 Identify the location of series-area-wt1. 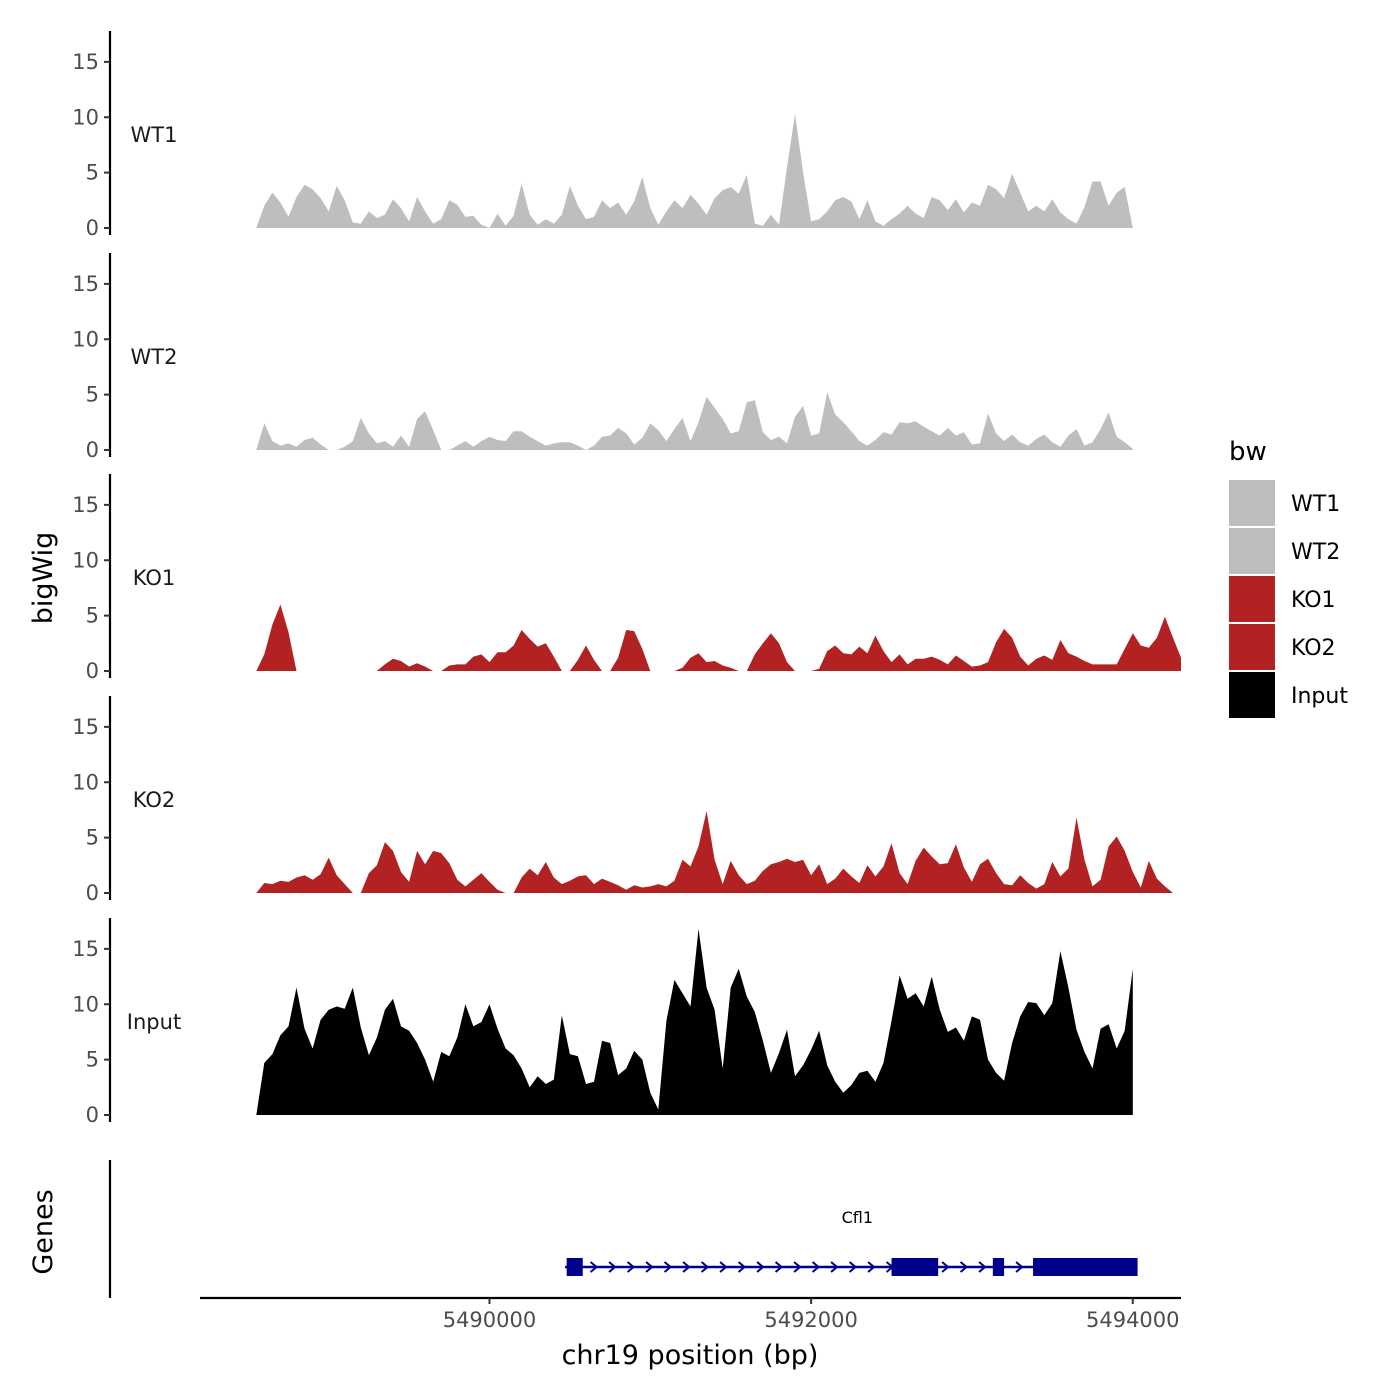
(694, 170).